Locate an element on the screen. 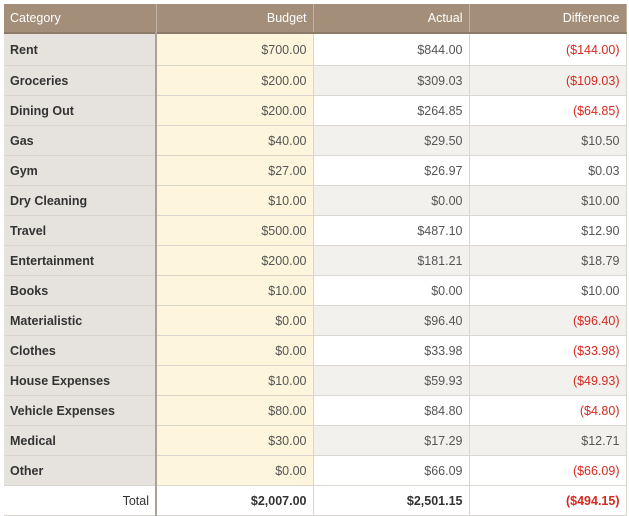 This screenshot has height=516, width=629. difference-cell: ($66.09) is located at coordinates (548, 470).